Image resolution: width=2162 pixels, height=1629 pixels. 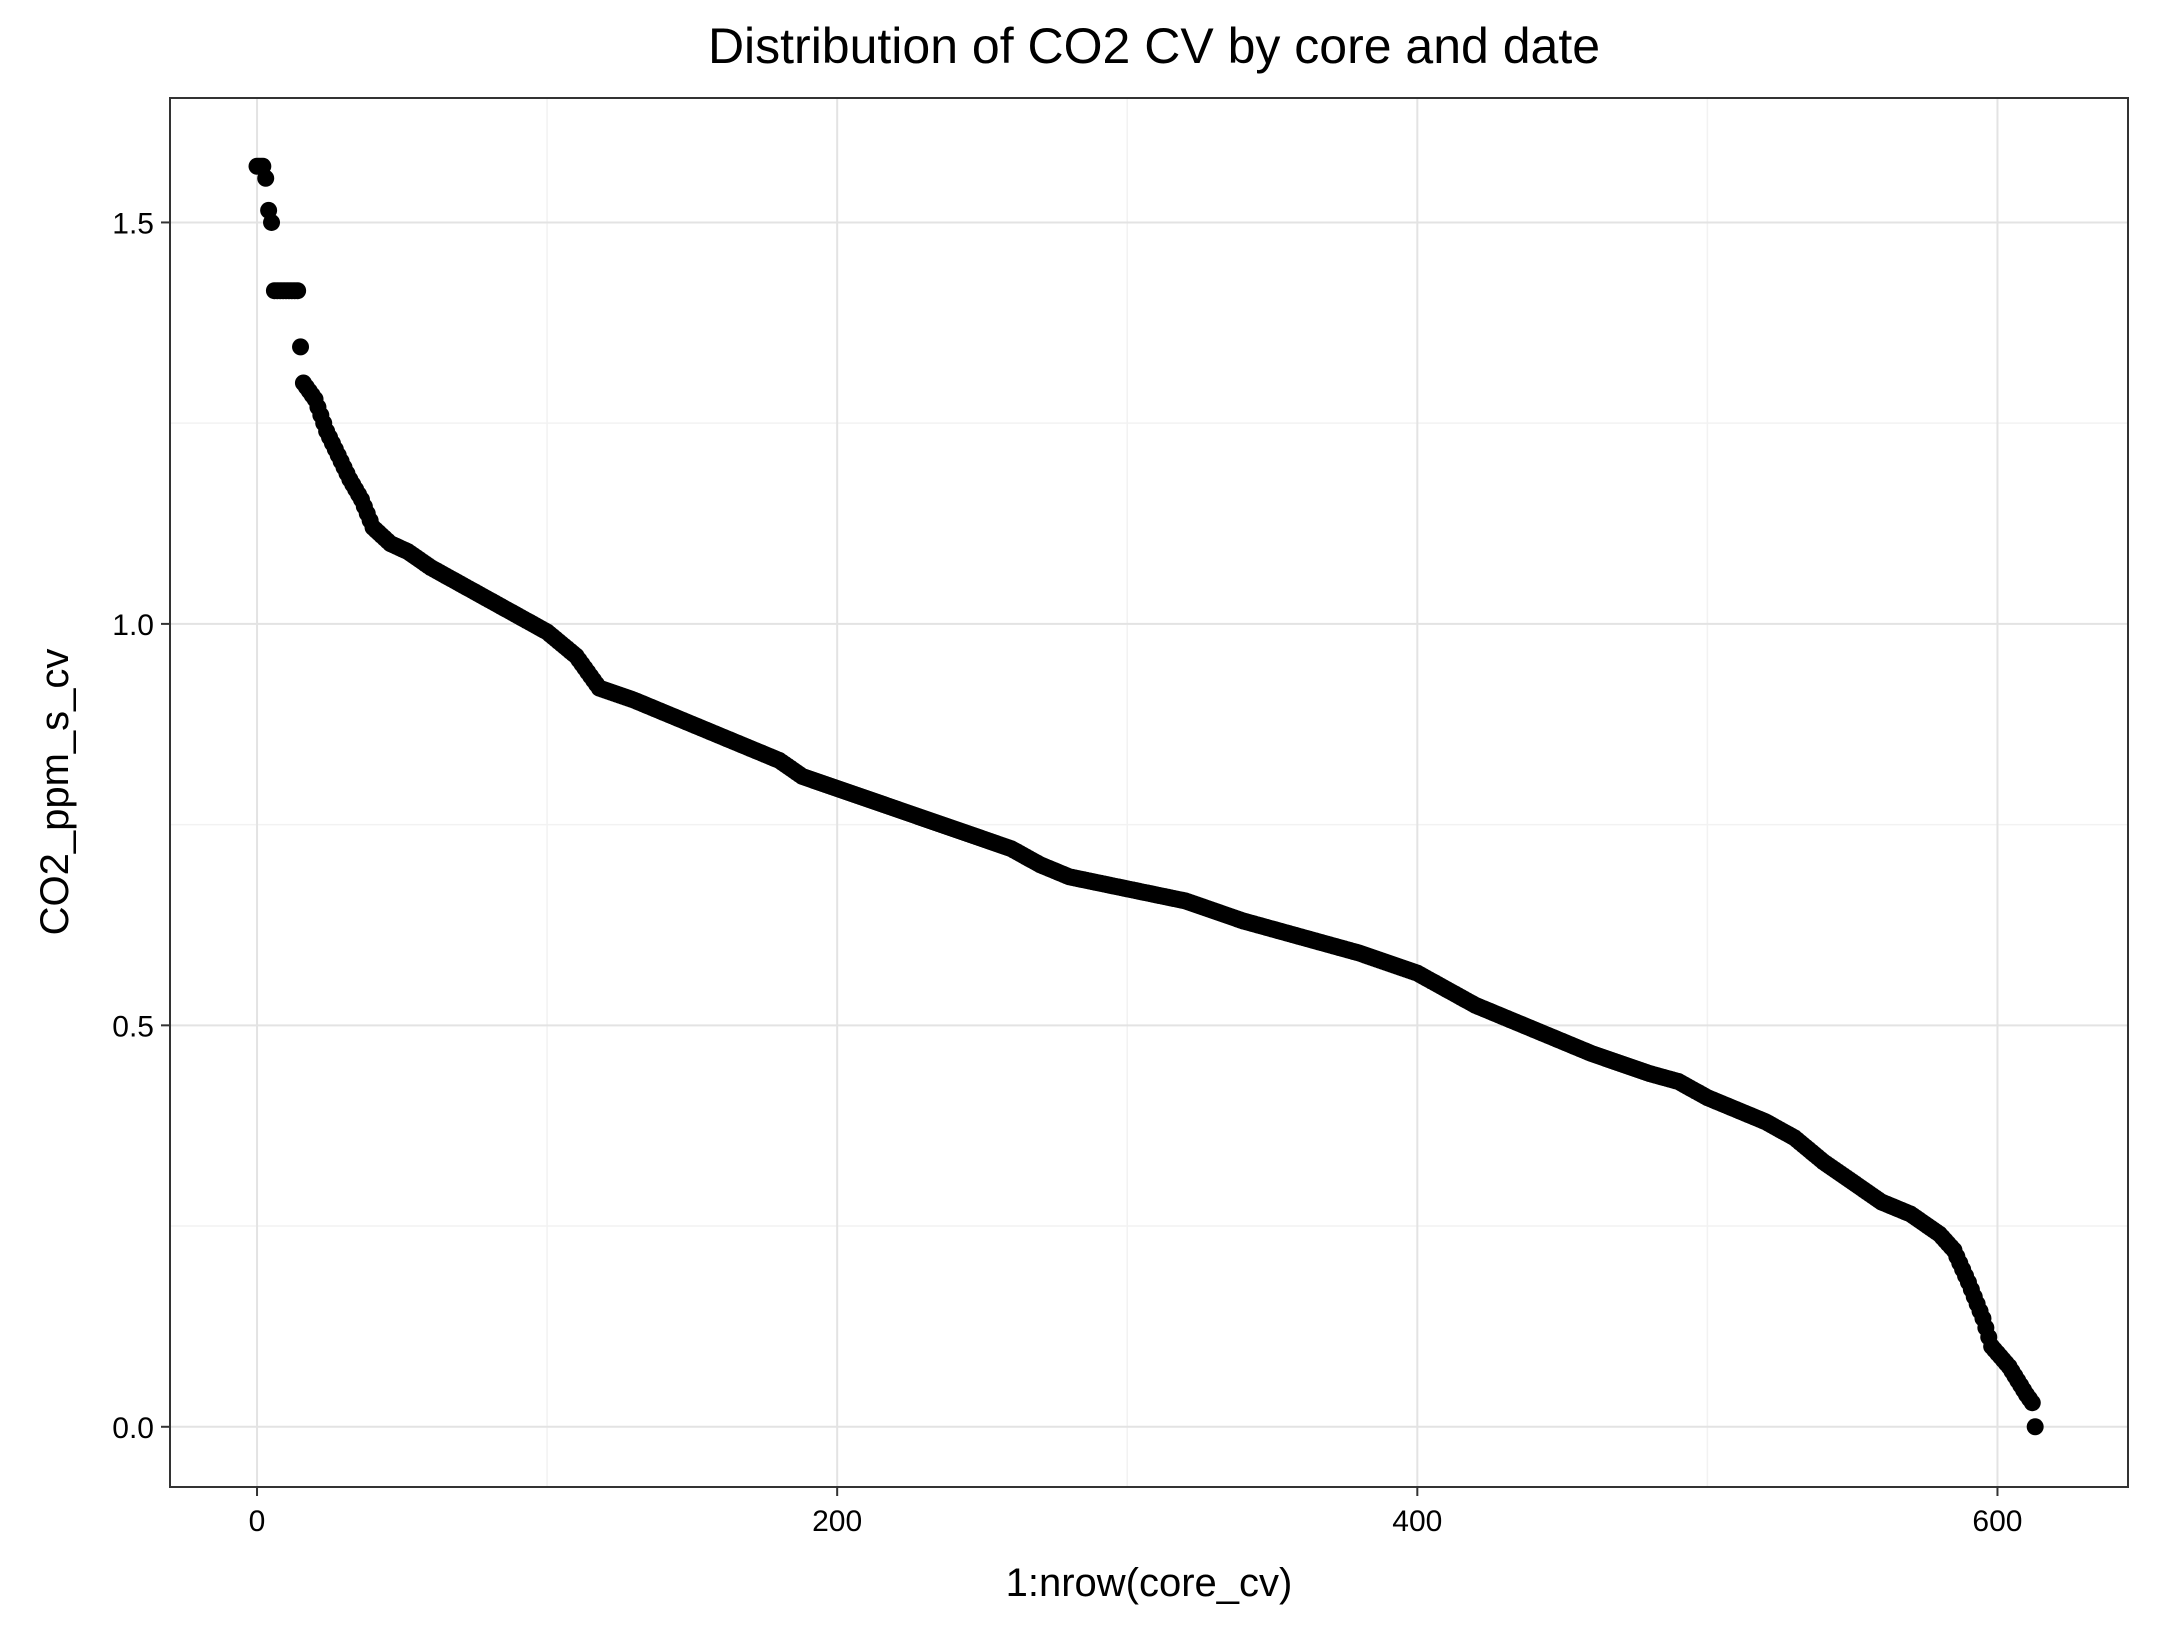 I want to click on y-axis: 0.0 0.5 1.0 1.5, so click(x=141, y=826).